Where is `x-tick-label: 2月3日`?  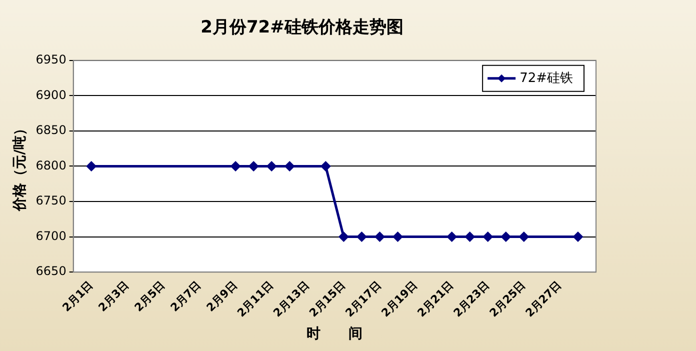
x-tick-label: 2月3日 is located at coordinates (114, 296).